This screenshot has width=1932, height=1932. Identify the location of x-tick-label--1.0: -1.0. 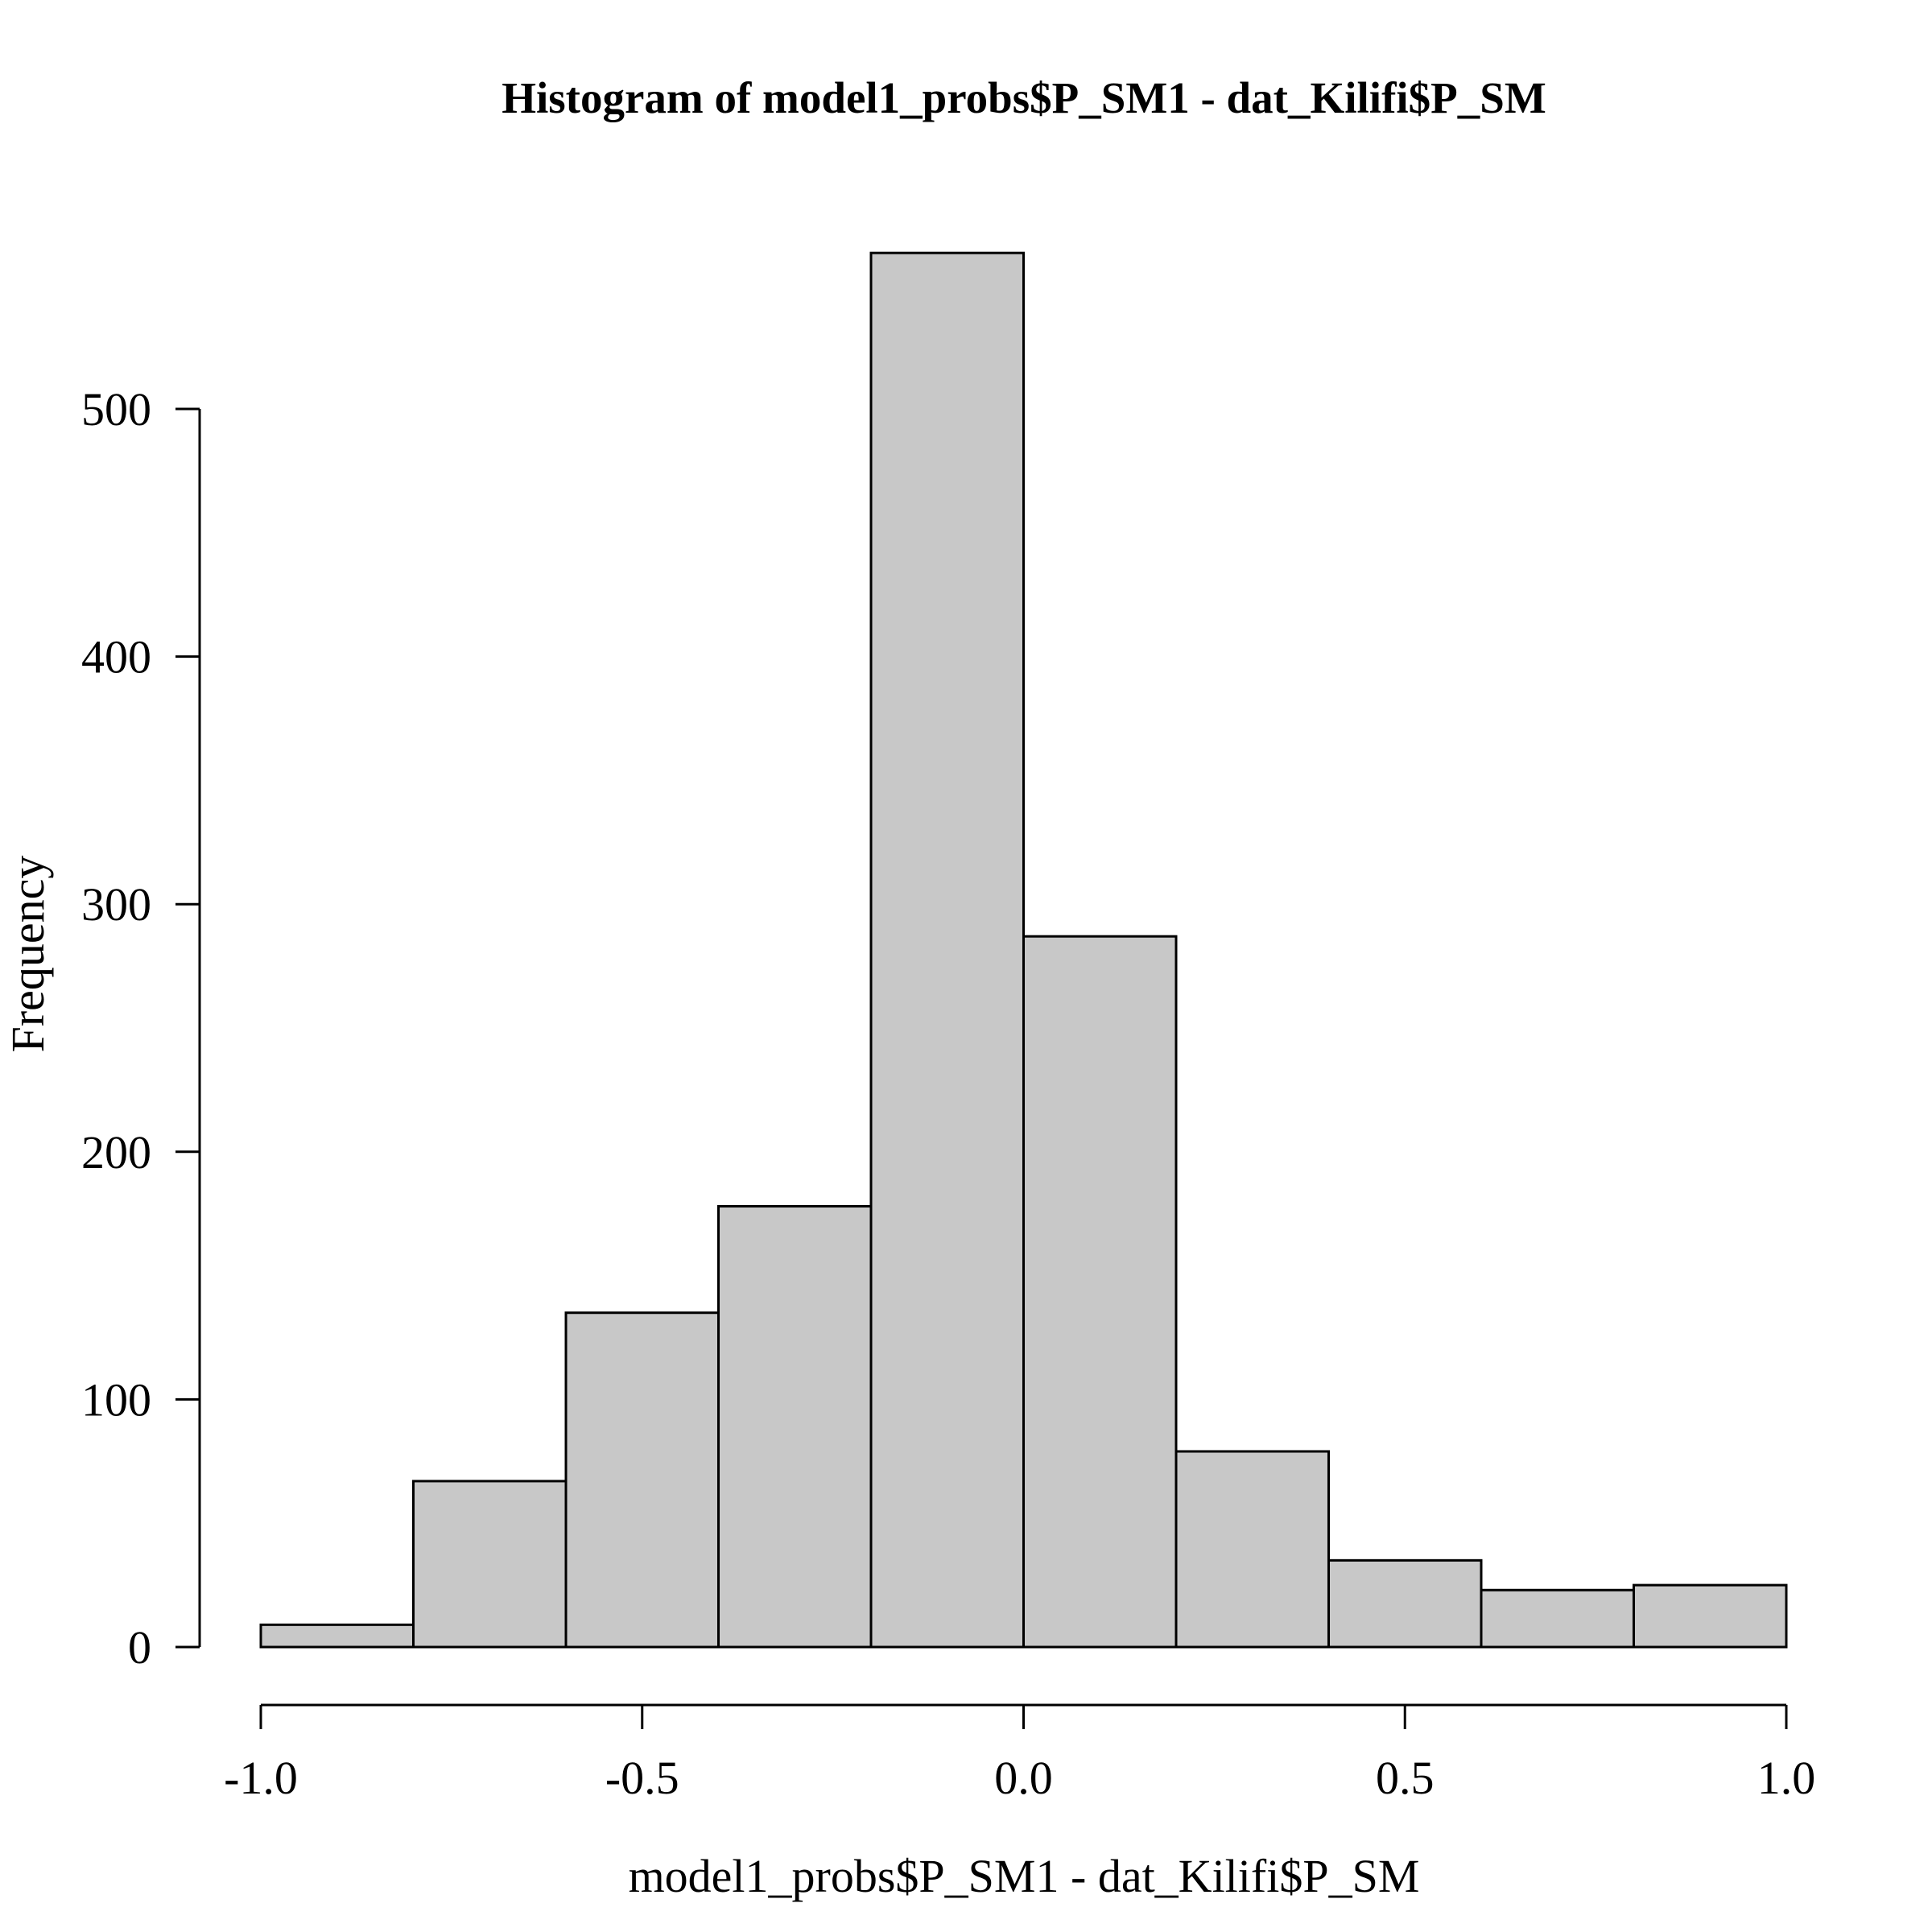
(261, 1778).